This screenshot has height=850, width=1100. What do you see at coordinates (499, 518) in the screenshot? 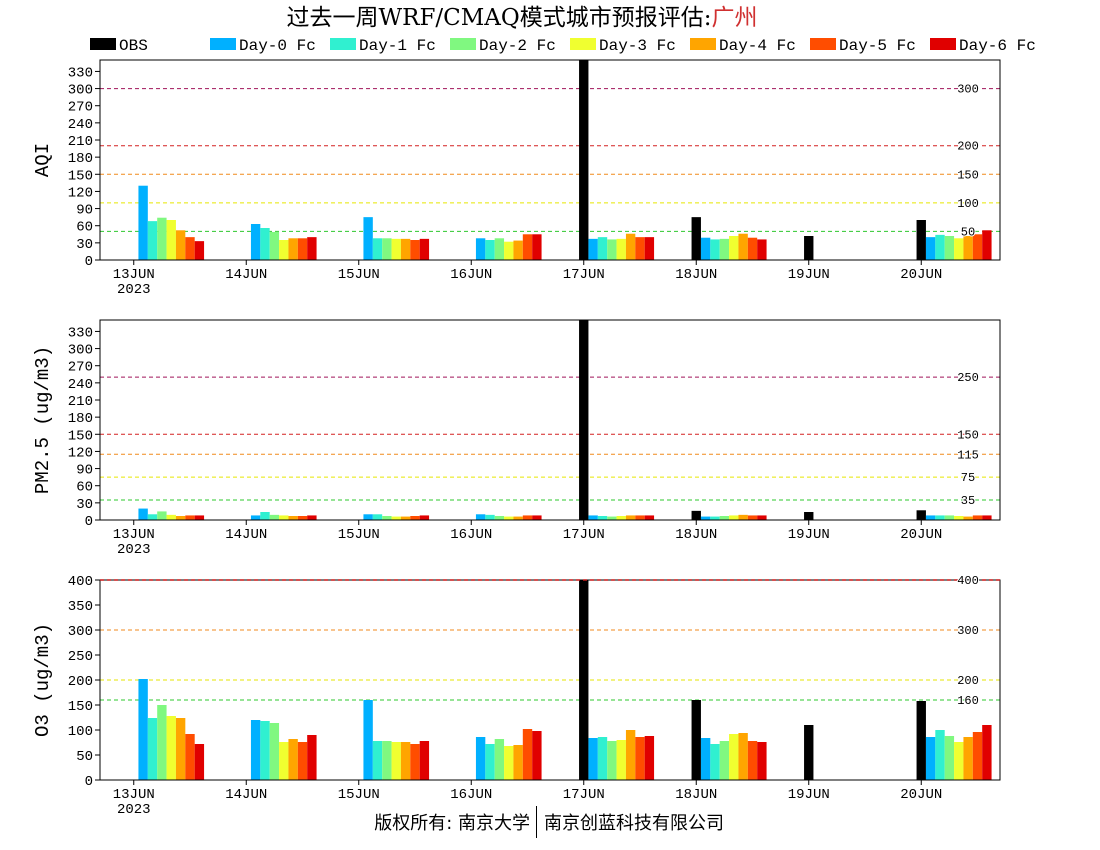
I see `pm25-bar-day-2-fc-16jun` at bounding box center [499, 518].